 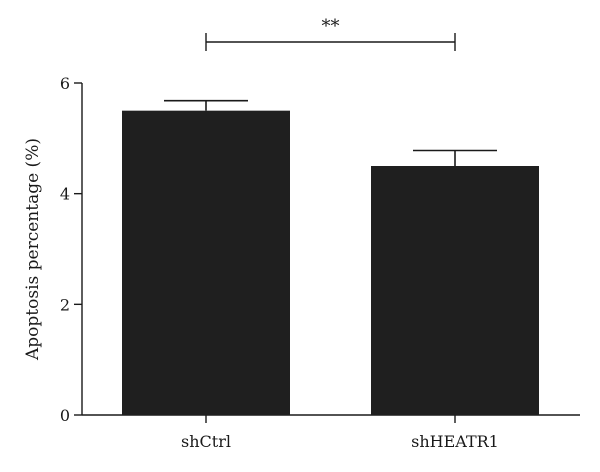 What do you see at coordinates (65, 415) in the screenshot?
I see `y-tick-label: 0` at bounding box center [65, 415].